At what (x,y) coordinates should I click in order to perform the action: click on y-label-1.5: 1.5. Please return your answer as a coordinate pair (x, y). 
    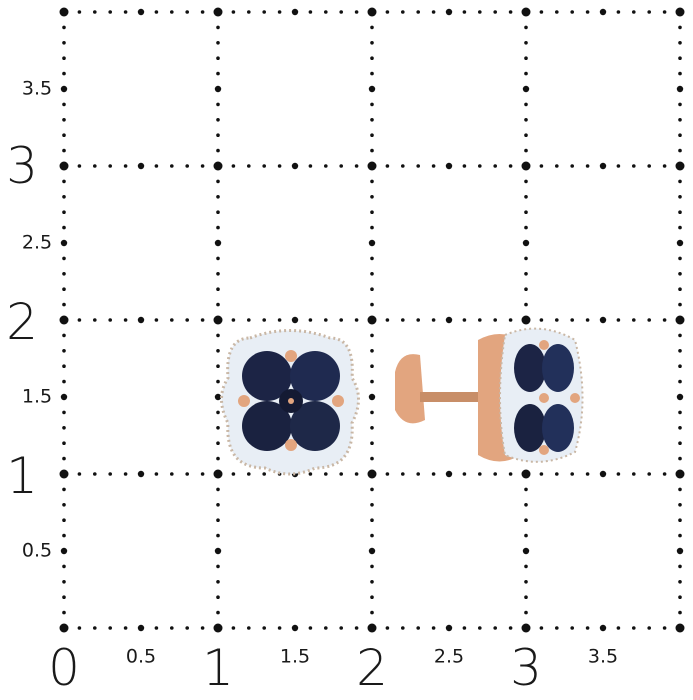
    Looking at the image, I should click on (37, 396).